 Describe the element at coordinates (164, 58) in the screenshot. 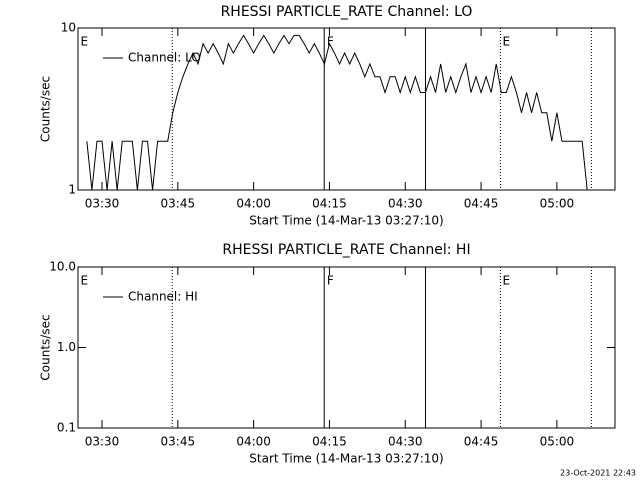

I see `legend-label: Channel: LO` at that location.